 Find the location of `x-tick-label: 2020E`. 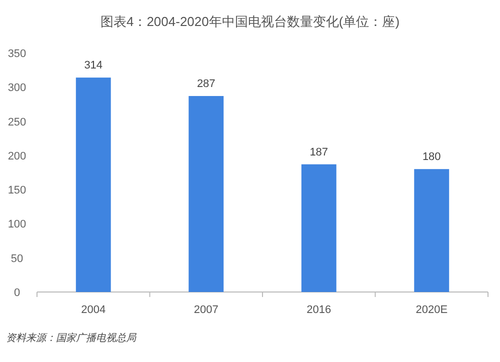

x-tick-label: 2020E is located at coordinates (432, 310).